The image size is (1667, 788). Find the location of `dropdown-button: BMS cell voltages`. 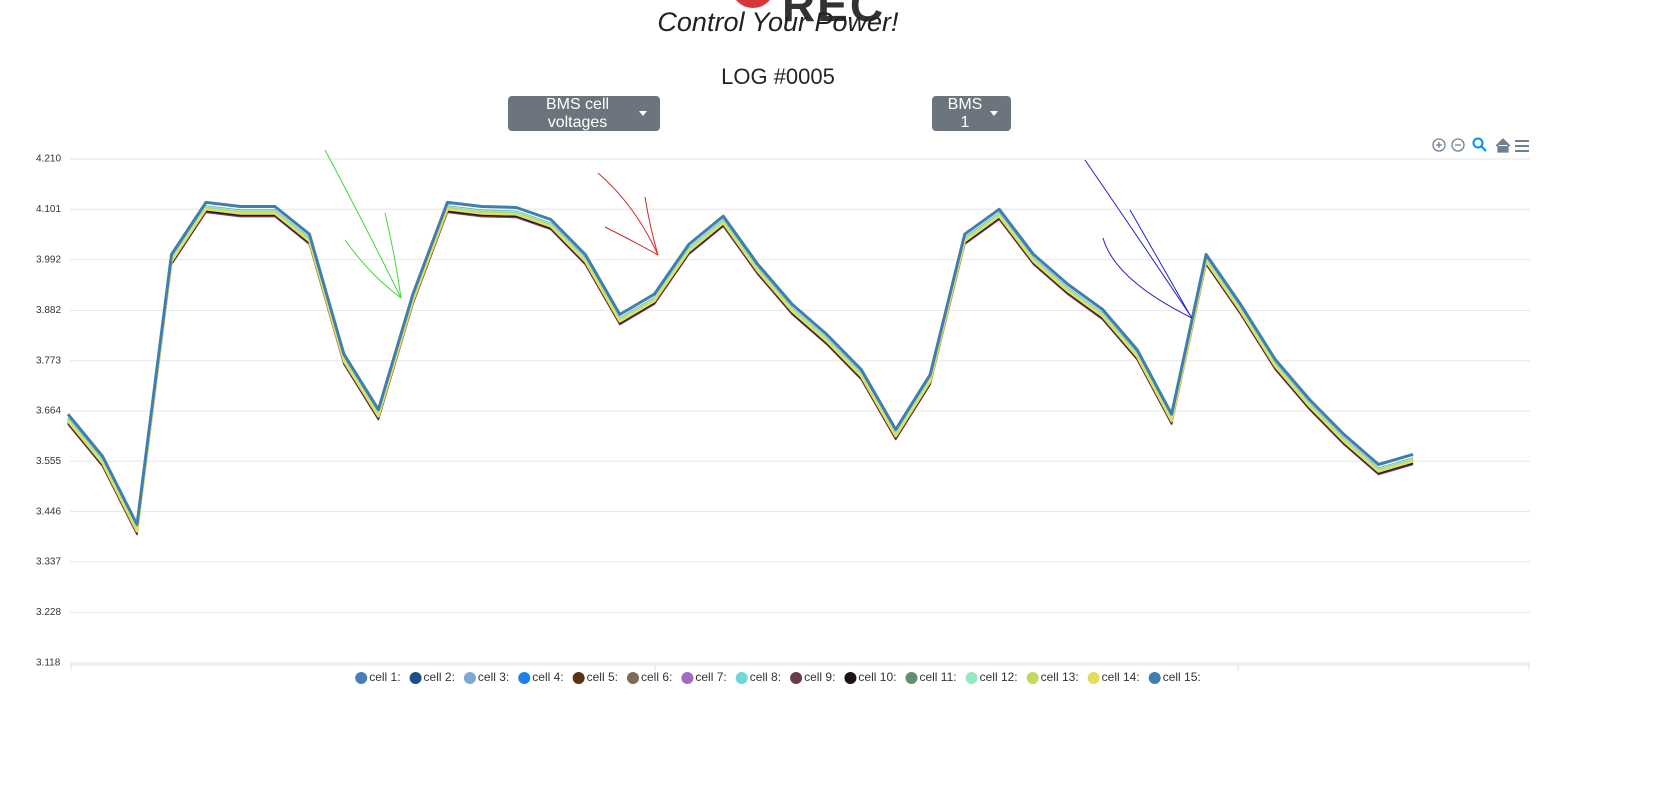

dropdown-button: BMS cell voltages is located at coordinates (584, 113).